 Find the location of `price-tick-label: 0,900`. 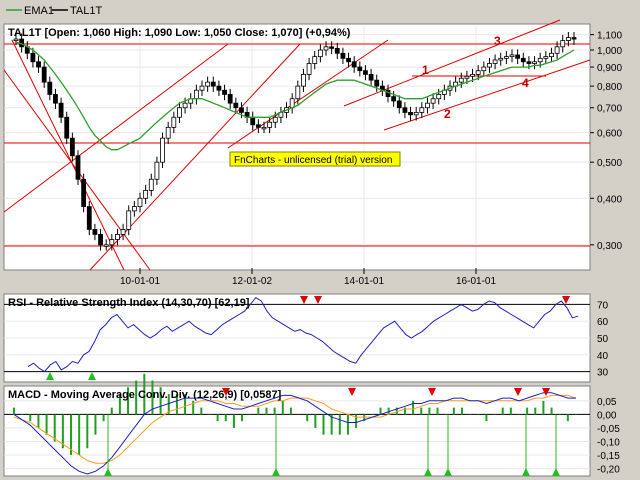

price-tick-label: 0,900 is located at coordinates (609, 68).